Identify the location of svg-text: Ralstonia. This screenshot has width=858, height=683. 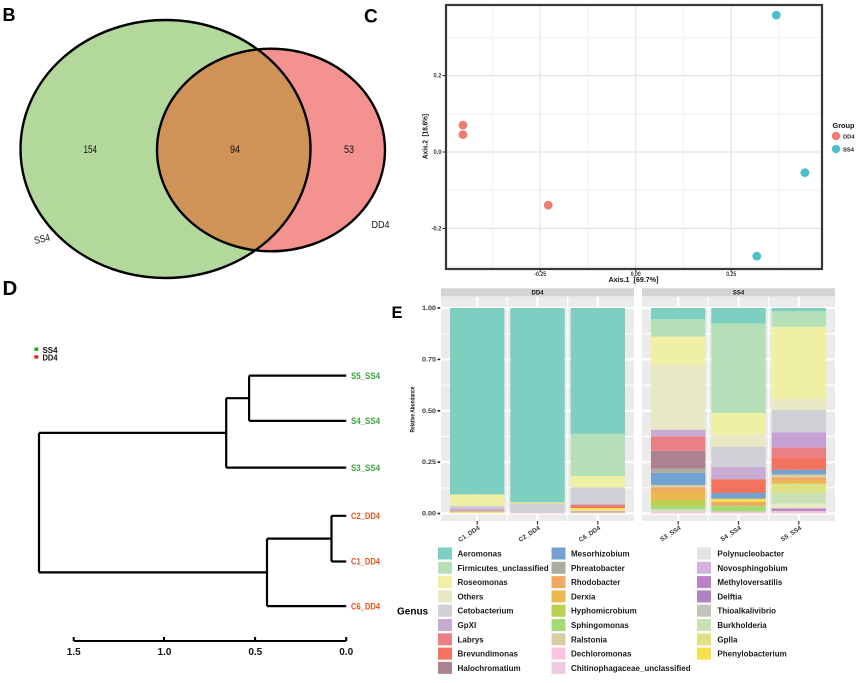
(589, 639).